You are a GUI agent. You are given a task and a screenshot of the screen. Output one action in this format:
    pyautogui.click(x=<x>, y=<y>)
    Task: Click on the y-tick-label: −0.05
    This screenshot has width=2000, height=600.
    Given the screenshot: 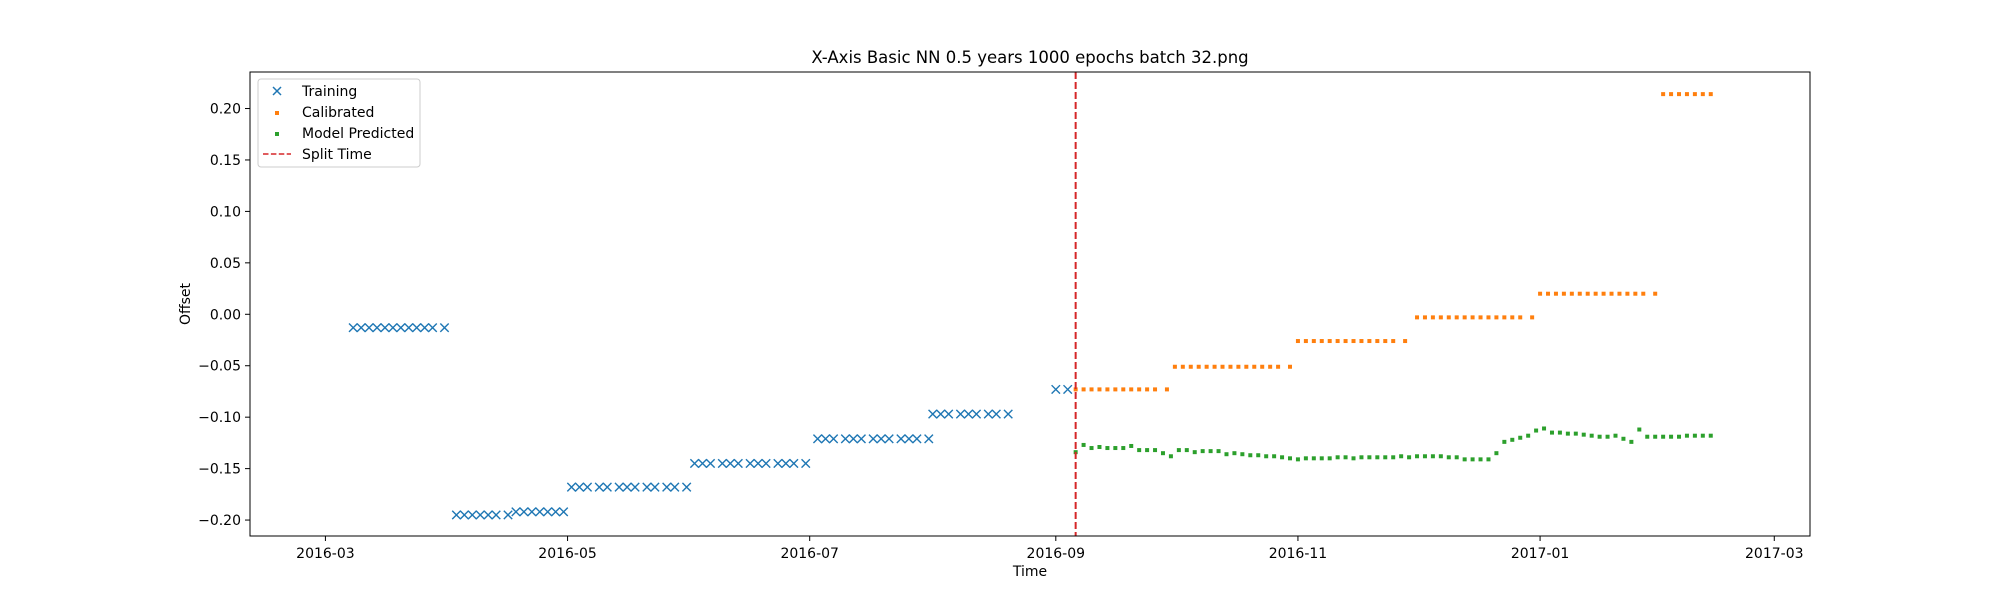 What is the action you would take?
    pyautogui.click(x=219, y=367)
    